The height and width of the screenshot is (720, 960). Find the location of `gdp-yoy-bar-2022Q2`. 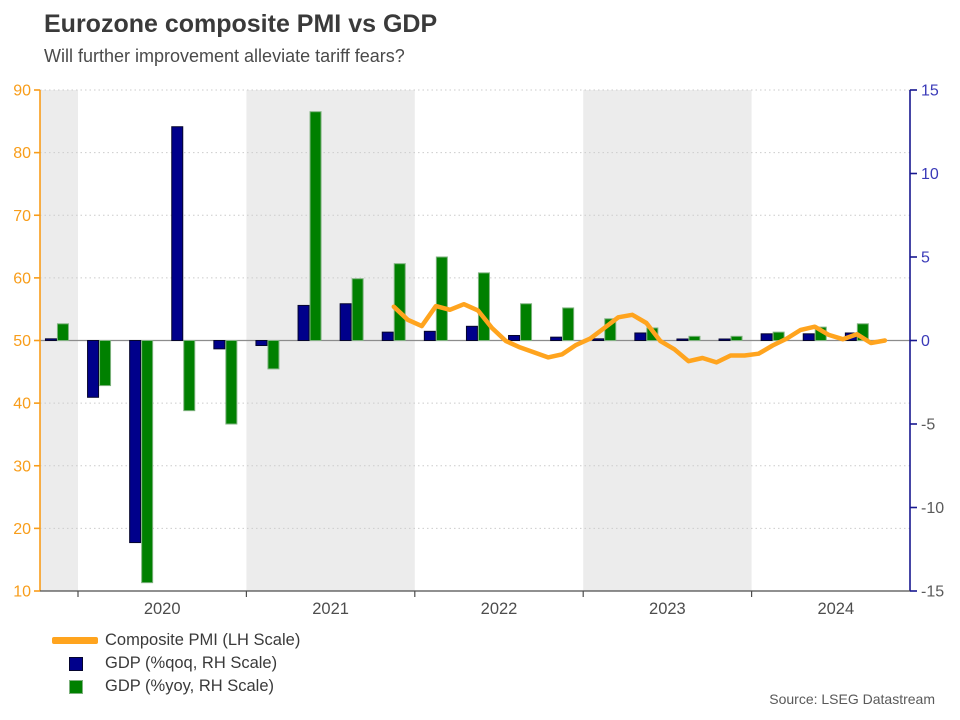

gdp-yoy-bar-2022Q2 is located at coordinates (483, 306).